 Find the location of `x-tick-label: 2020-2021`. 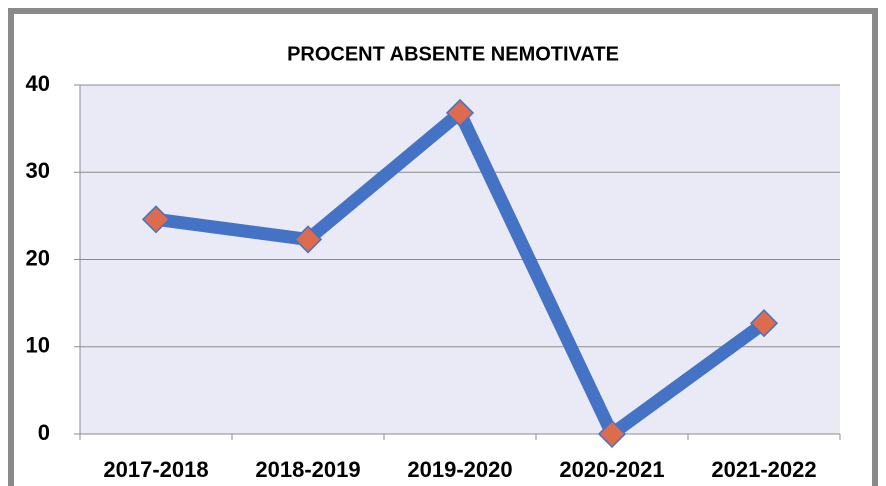

x-tick-label: 2020-2021 is located at coordinates (611, 469).